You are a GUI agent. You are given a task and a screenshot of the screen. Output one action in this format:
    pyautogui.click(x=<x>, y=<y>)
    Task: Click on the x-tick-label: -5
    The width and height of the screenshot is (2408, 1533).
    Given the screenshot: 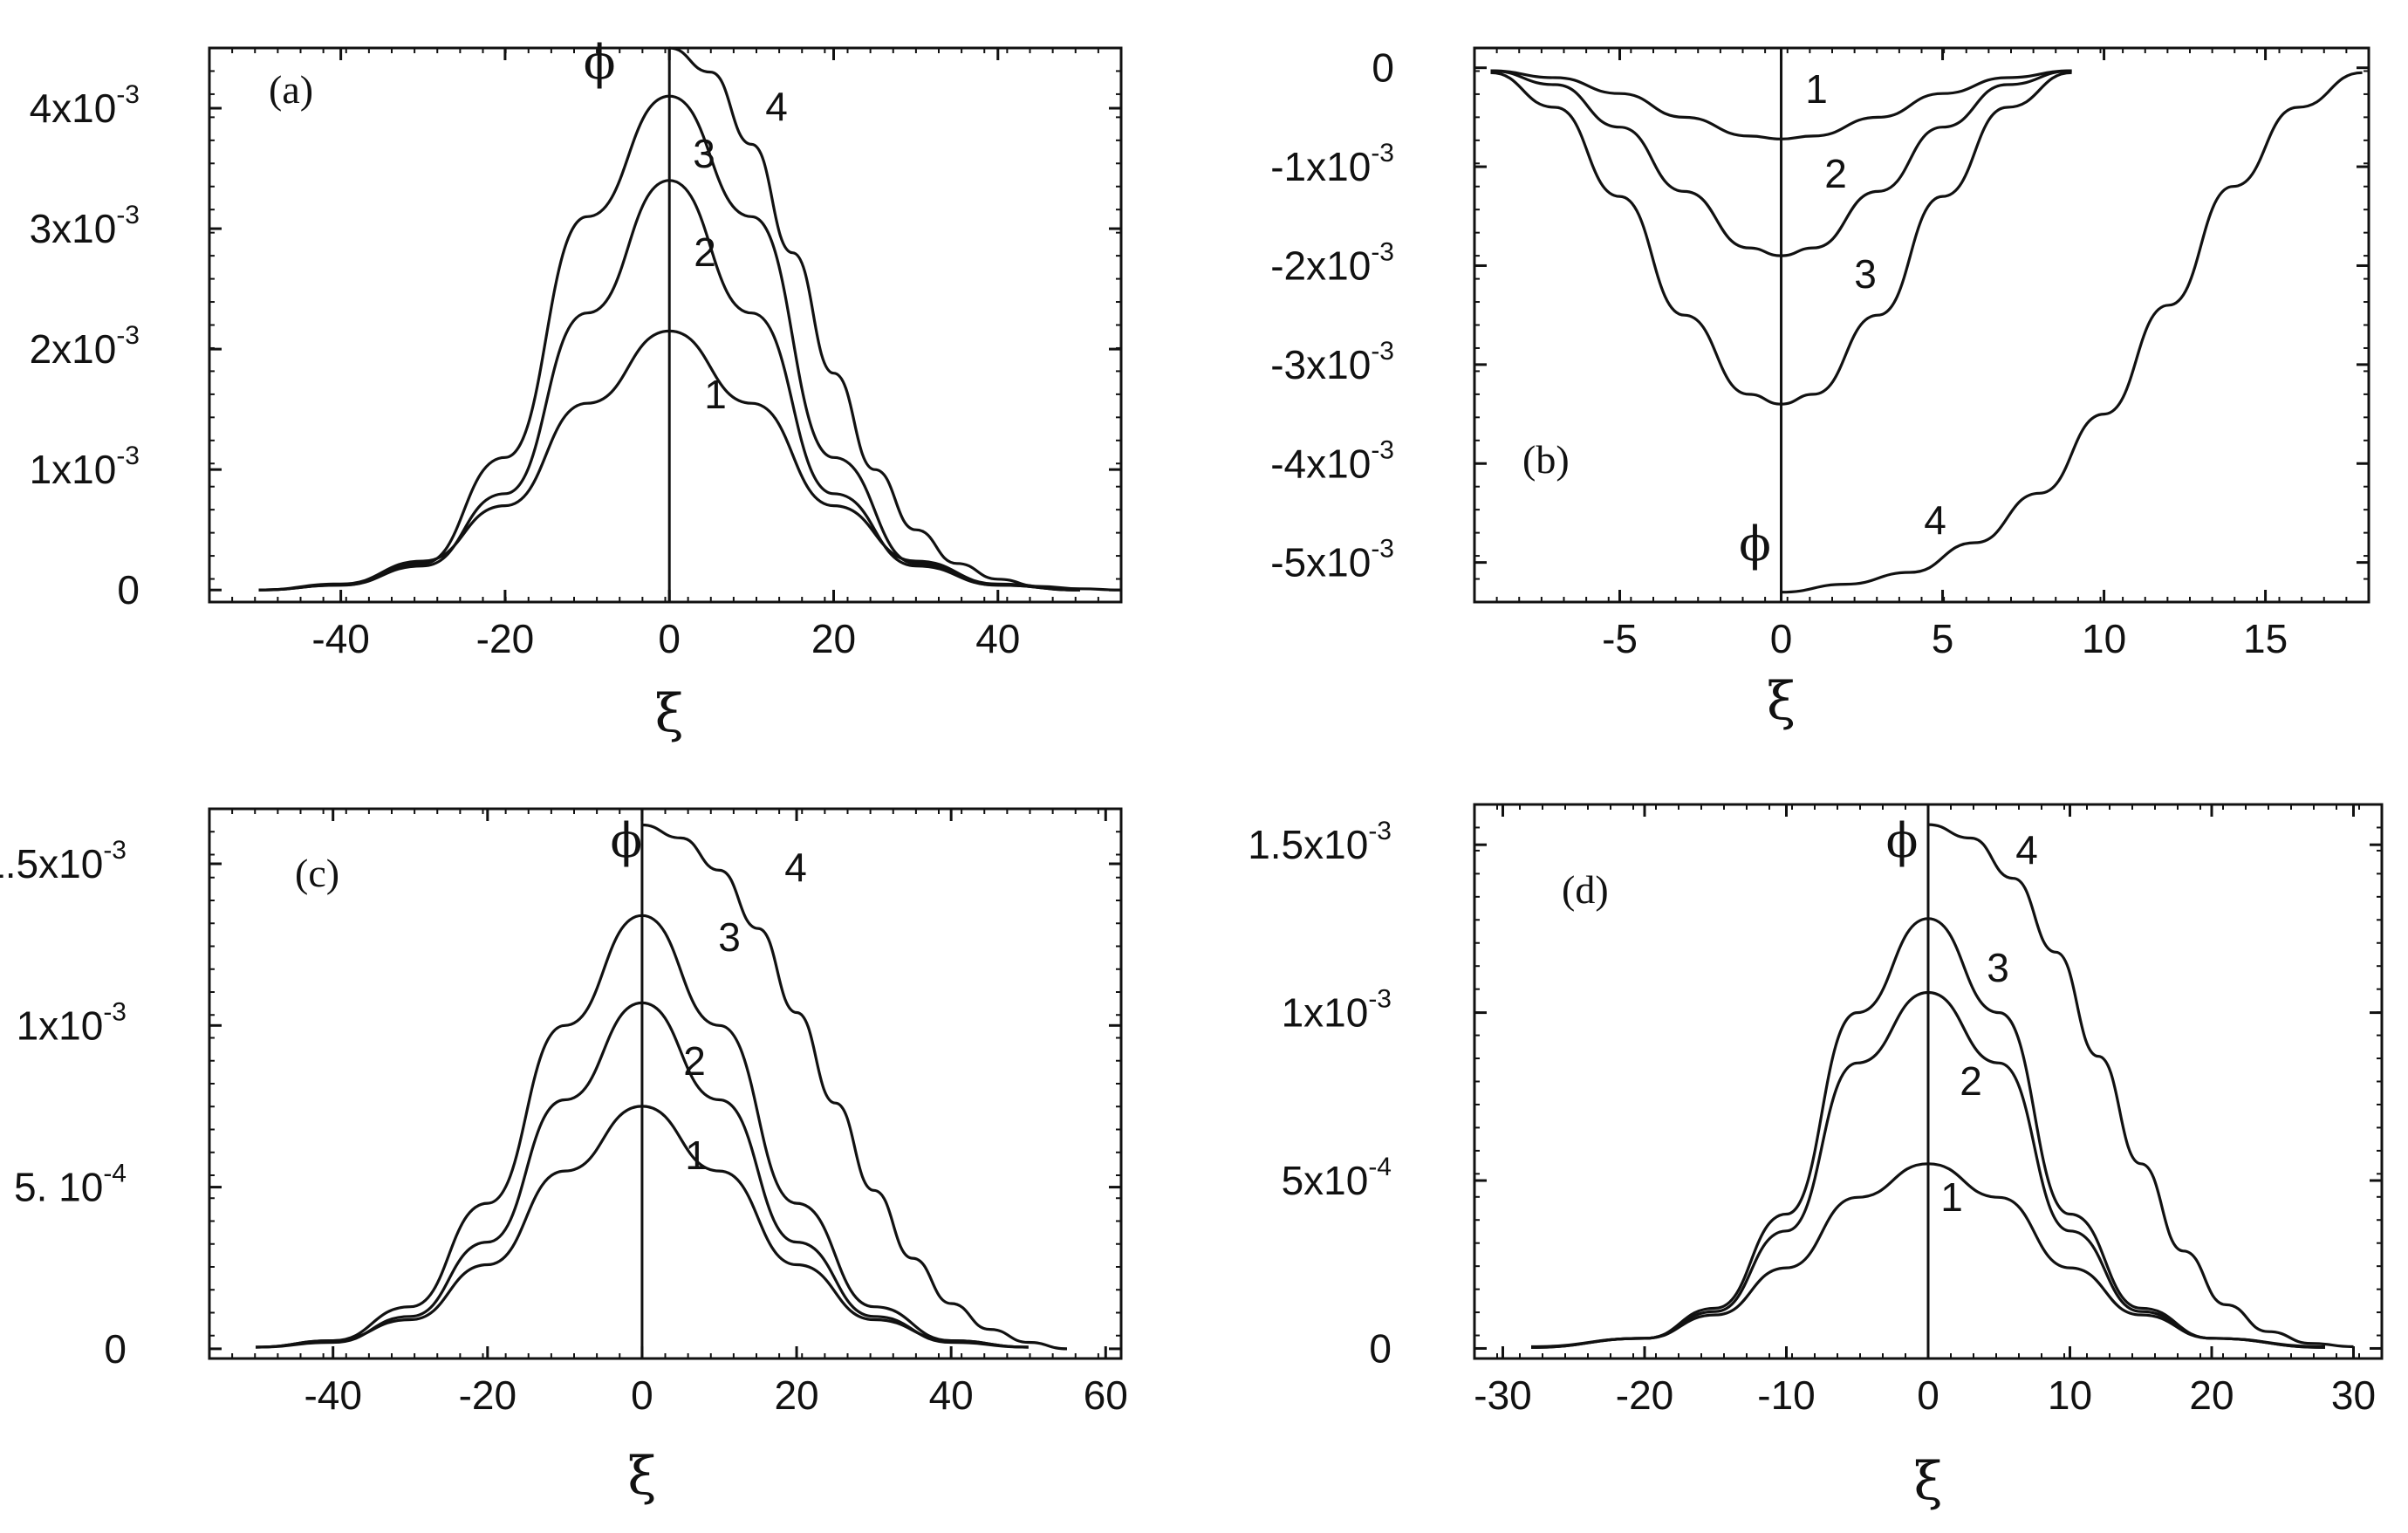 What is the action you would take?
    pyautogui.click(x=1620, y=638)
    